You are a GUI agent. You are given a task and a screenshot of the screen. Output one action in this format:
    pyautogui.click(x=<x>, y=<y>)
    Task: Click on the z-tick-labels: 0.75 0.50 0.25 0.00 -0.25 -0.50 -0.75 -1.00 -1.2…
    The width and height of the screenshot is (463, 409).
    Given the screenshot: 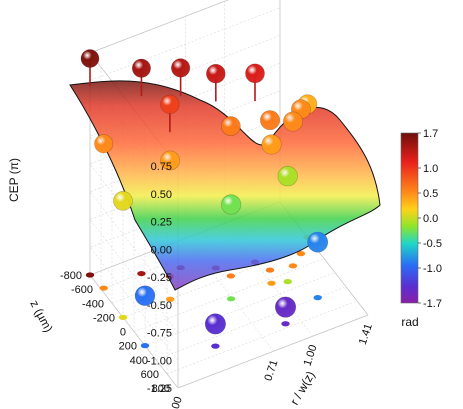 What is the action you would take?
    pyautogui.click(x=159, y=278)
    